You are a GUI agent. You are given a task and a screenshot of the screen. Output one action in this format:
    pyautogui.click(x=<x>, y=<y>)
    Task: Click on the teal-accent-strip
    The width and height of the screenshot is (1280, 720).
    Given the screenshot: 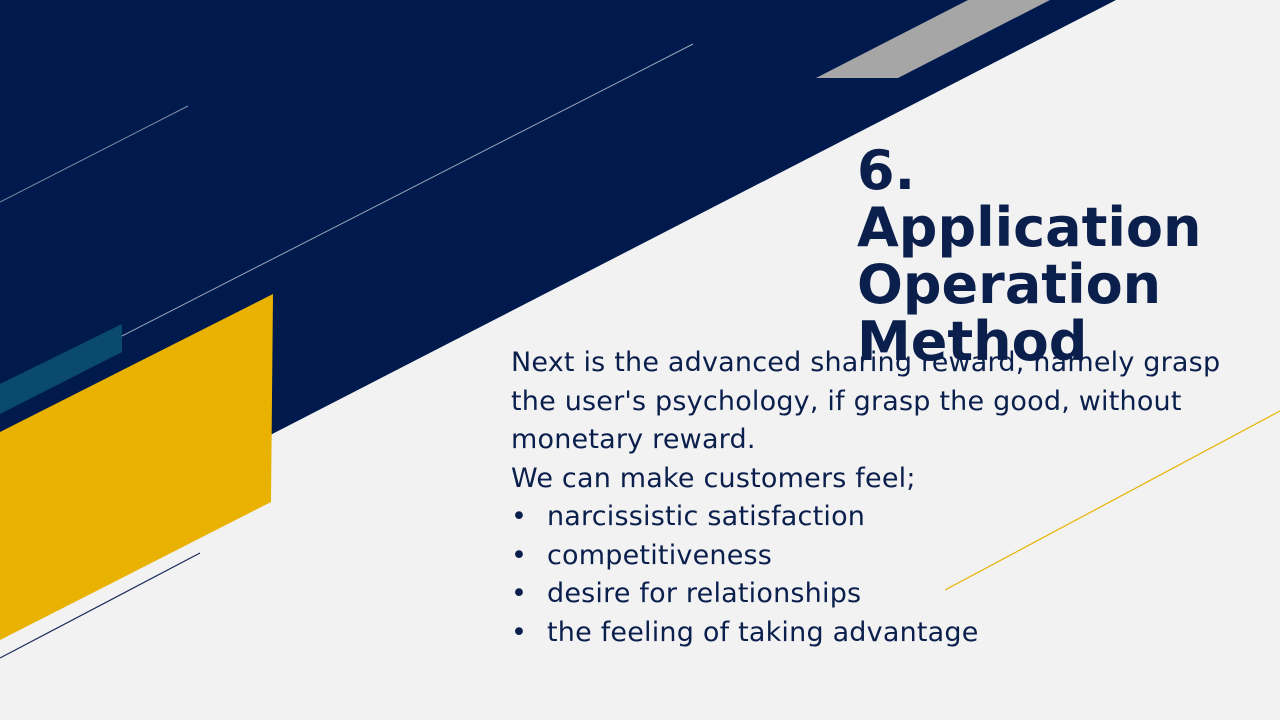 What is the action you would take?
    pyautogui.click(x=61, y=369)
    